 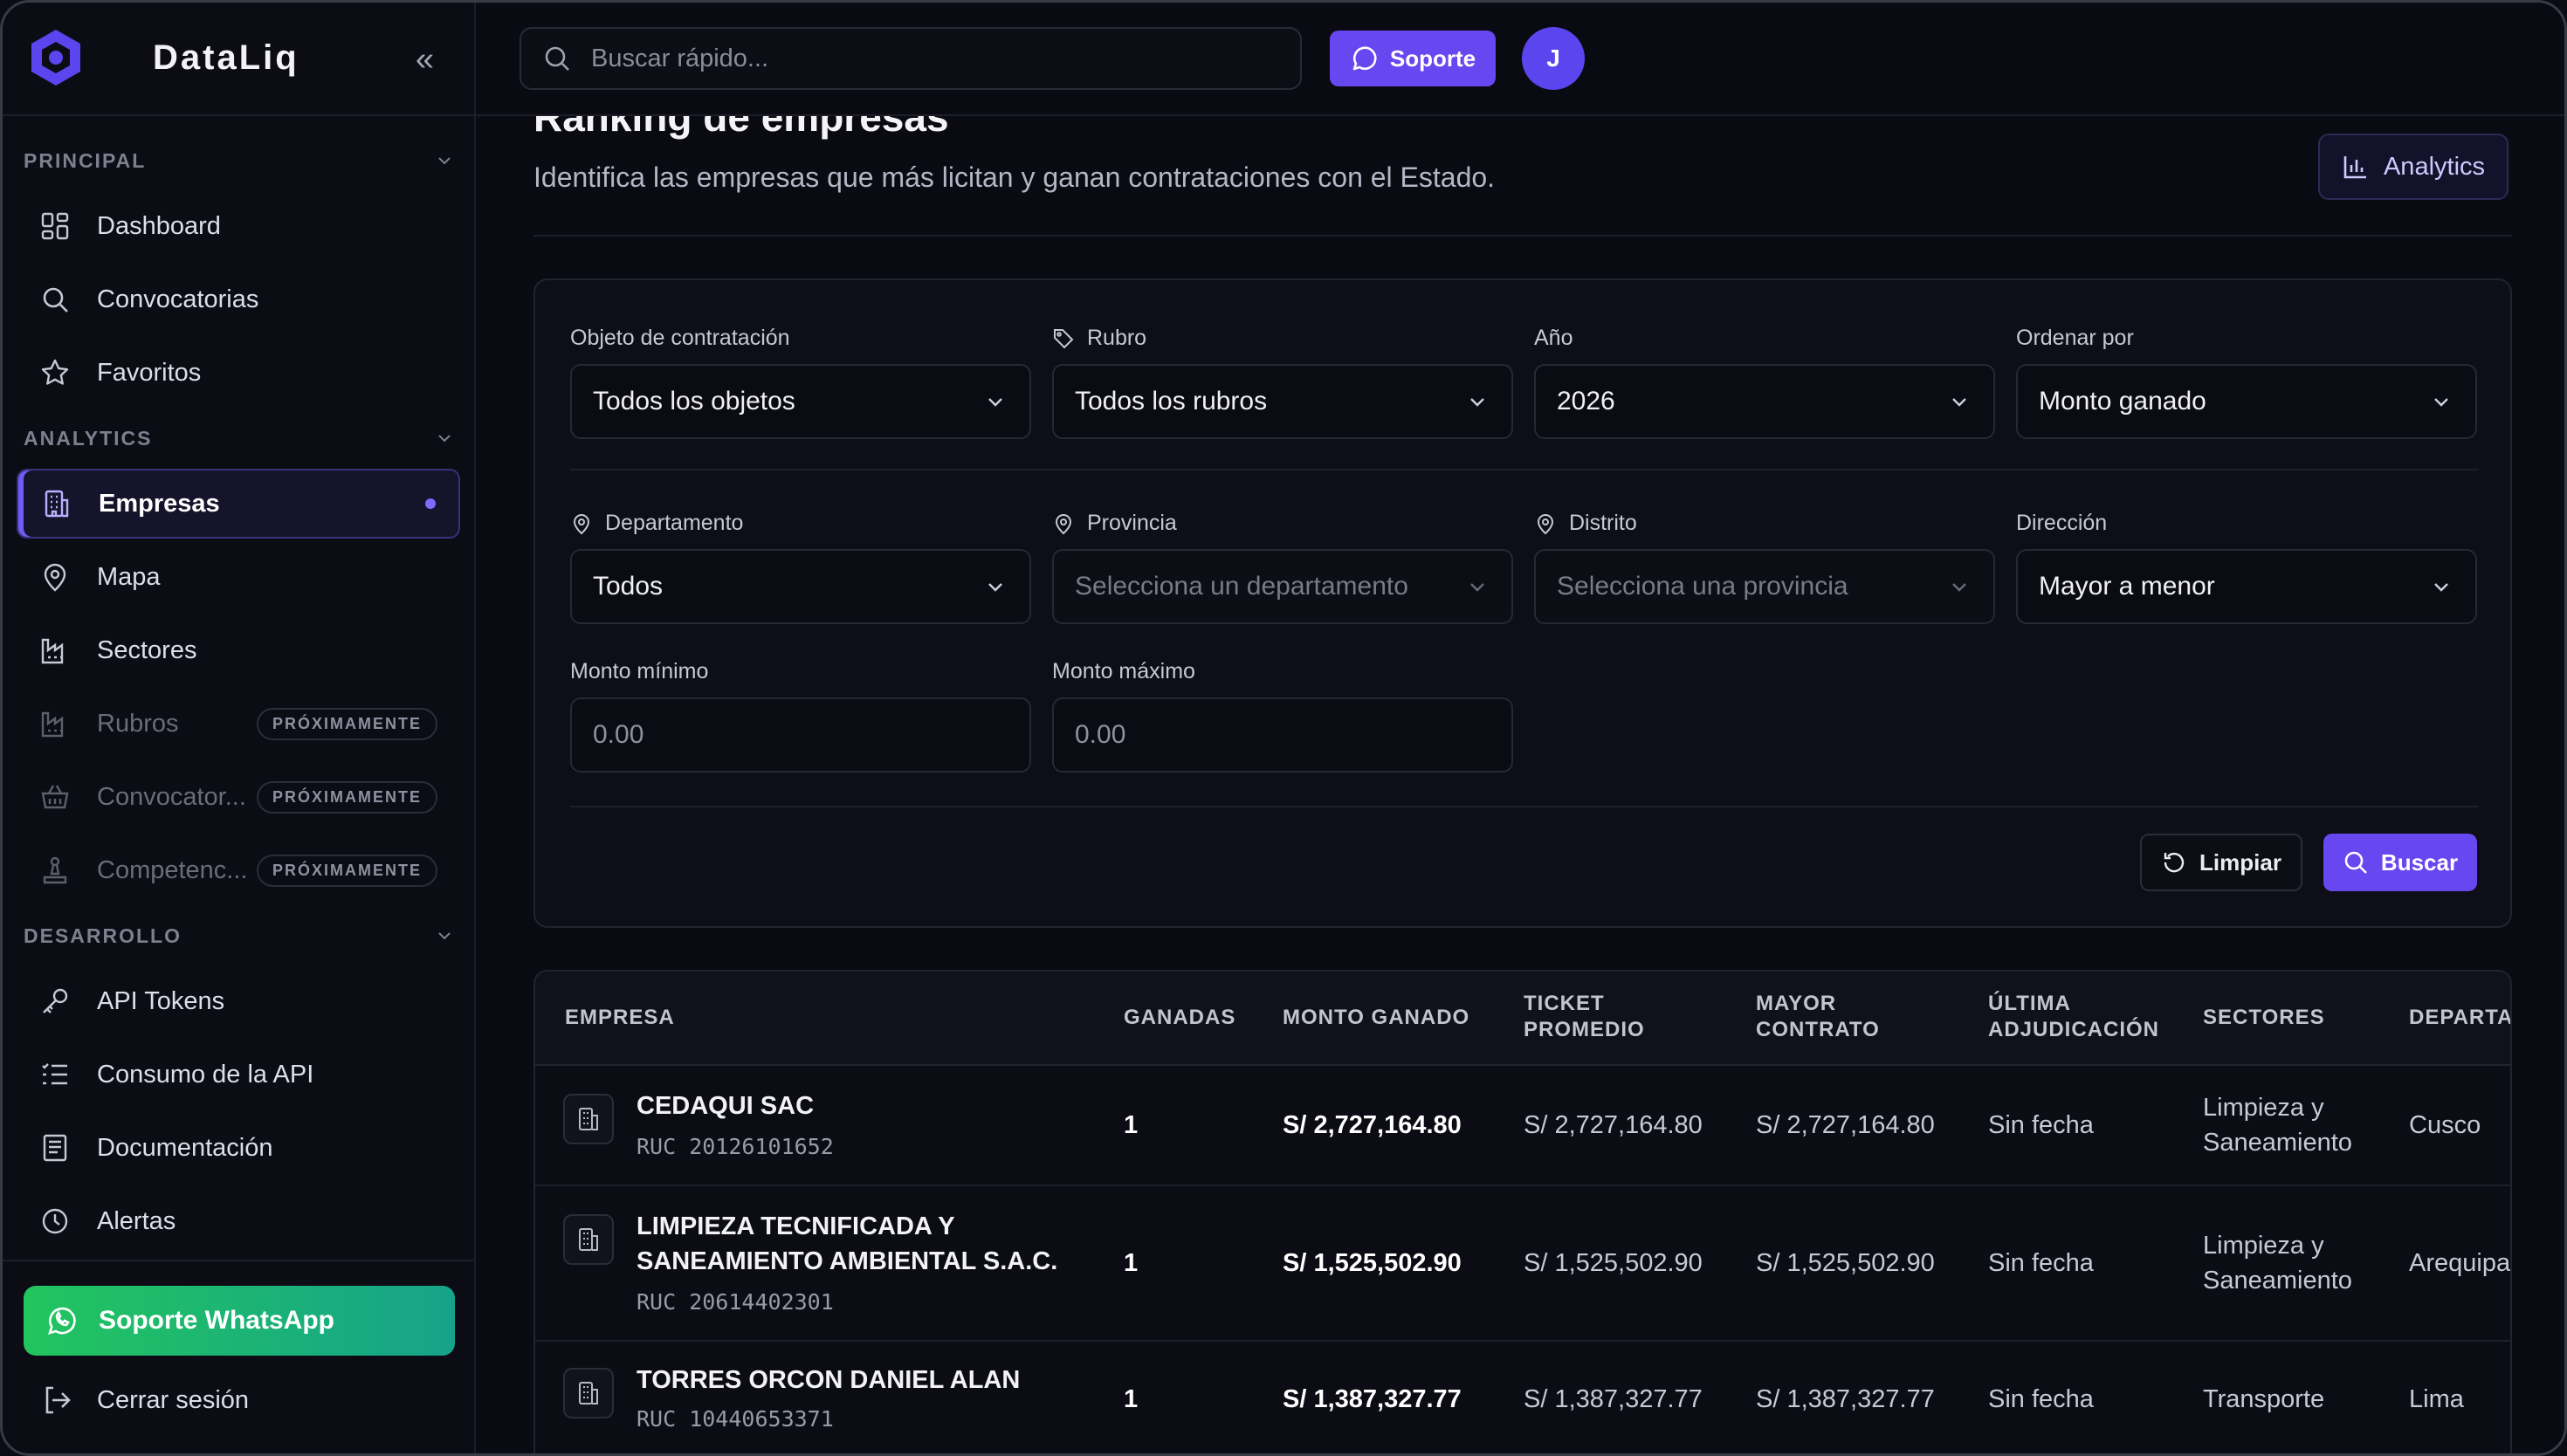 I want to click on sidebar-item-dashboard: Dashboard, so click(x=238, y=226).